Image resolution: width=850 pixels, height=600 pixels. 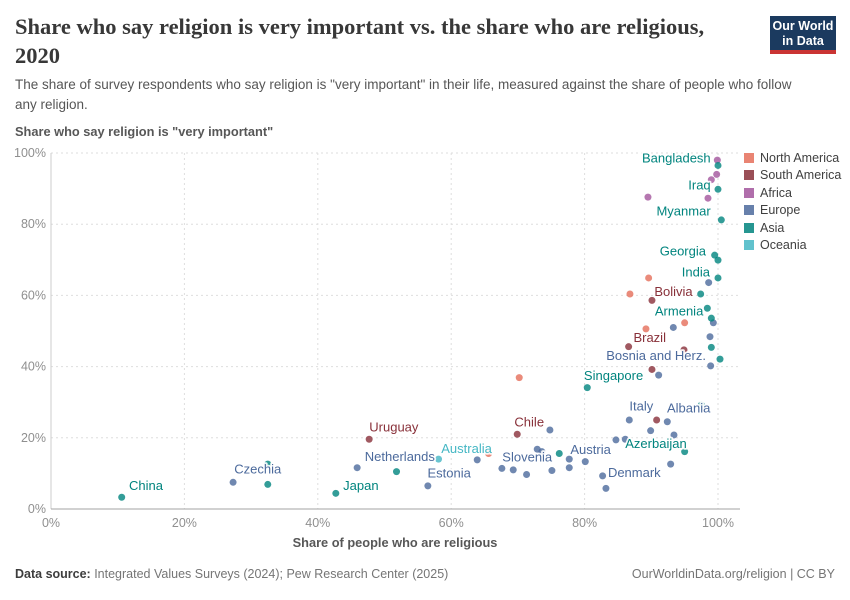 I want to click on country-label: Albania, so click(x=689, y=408).